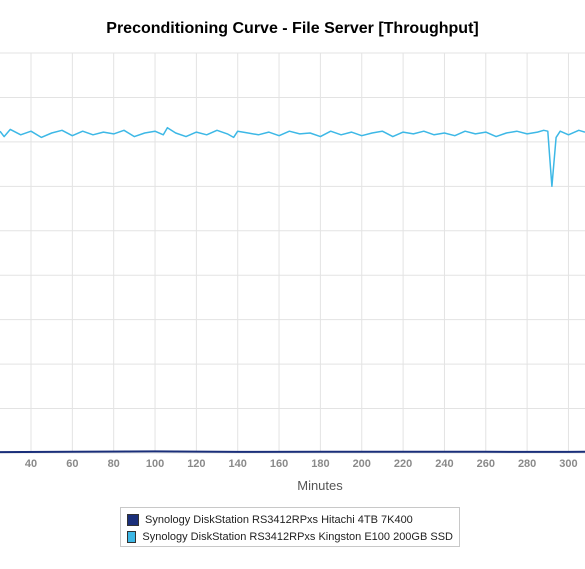  I want to click on x-tick-label: 140, so click(238, 464).